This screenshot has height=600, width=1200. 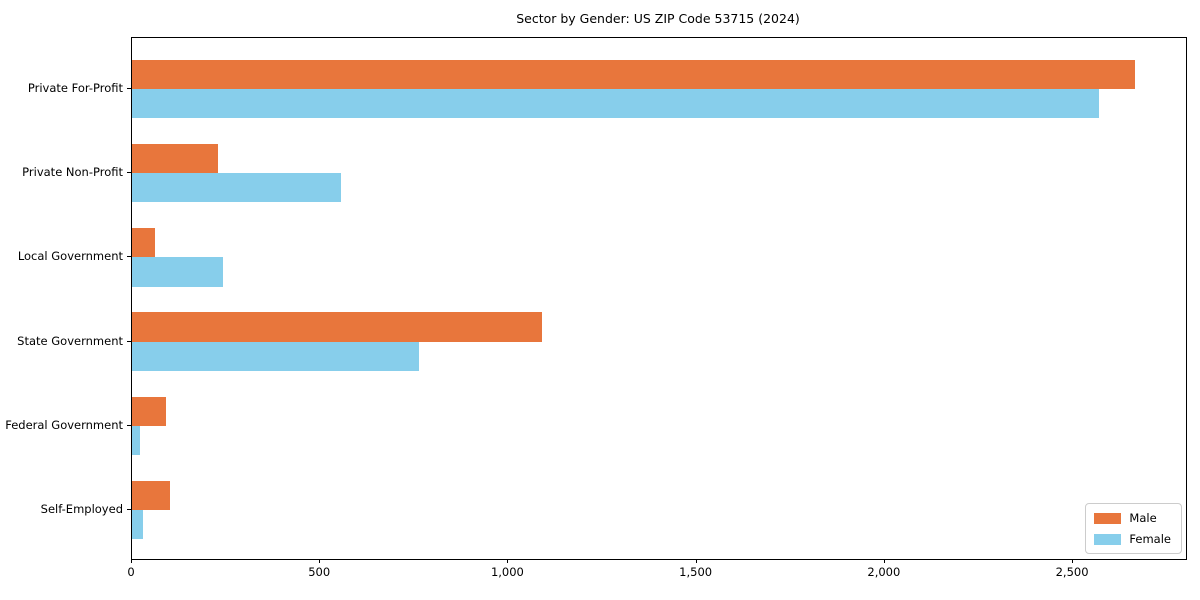 I want to click on legend-item-female: Female, so click(x=1132, y=539).